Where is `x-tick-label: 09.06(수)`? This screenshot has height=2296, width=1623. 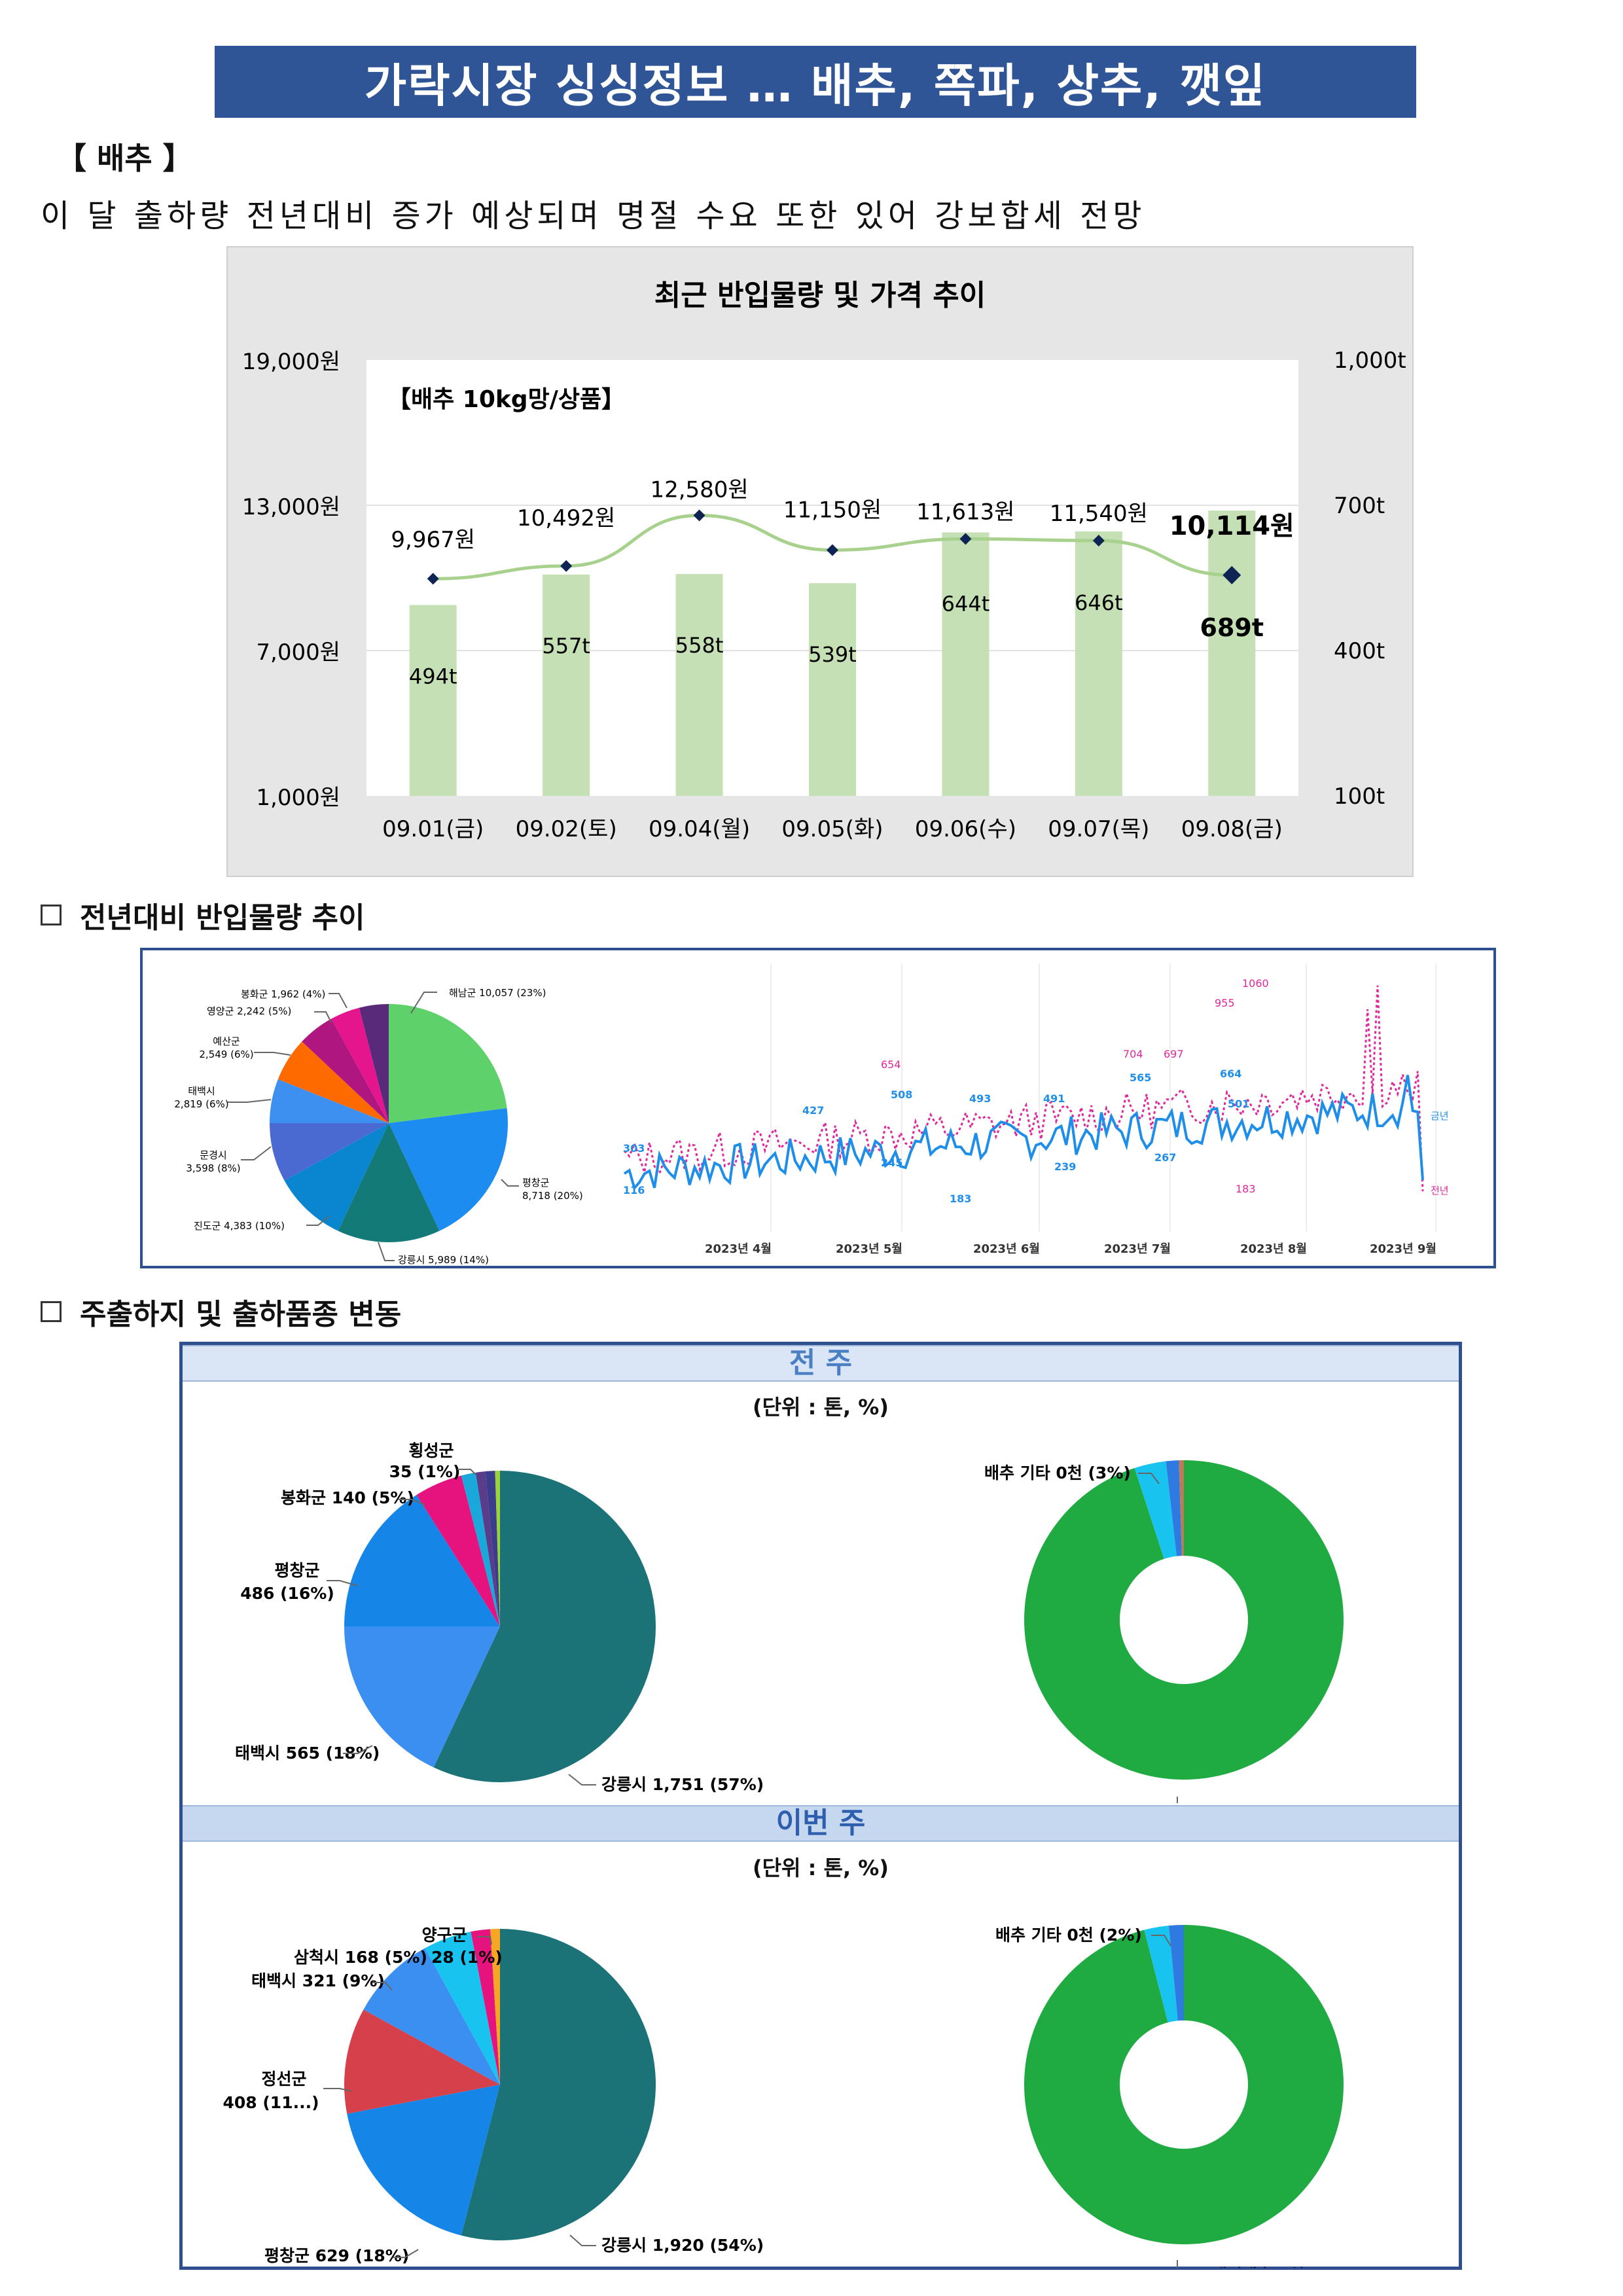
x-tick-label: 09.06(수) is located at coordinates (966, 829).